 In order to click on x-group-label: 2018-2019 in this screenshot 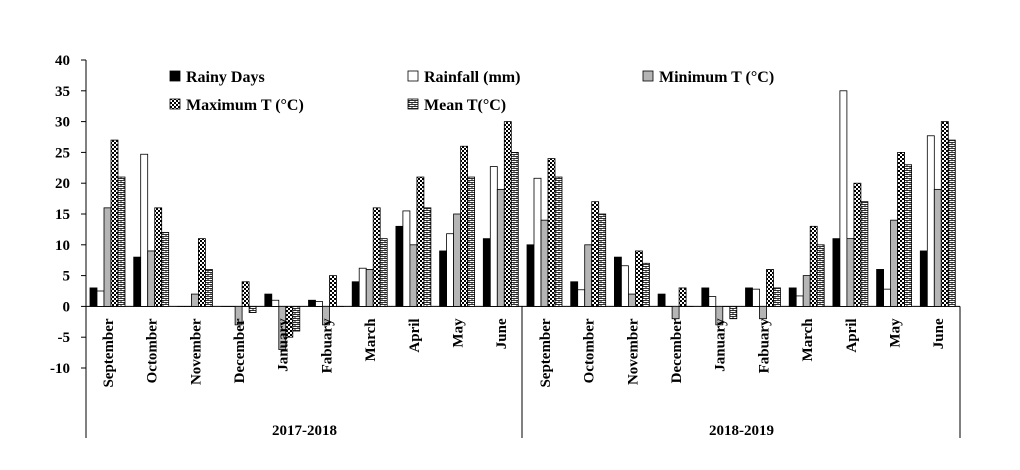, I will do `click(741, 431)`.